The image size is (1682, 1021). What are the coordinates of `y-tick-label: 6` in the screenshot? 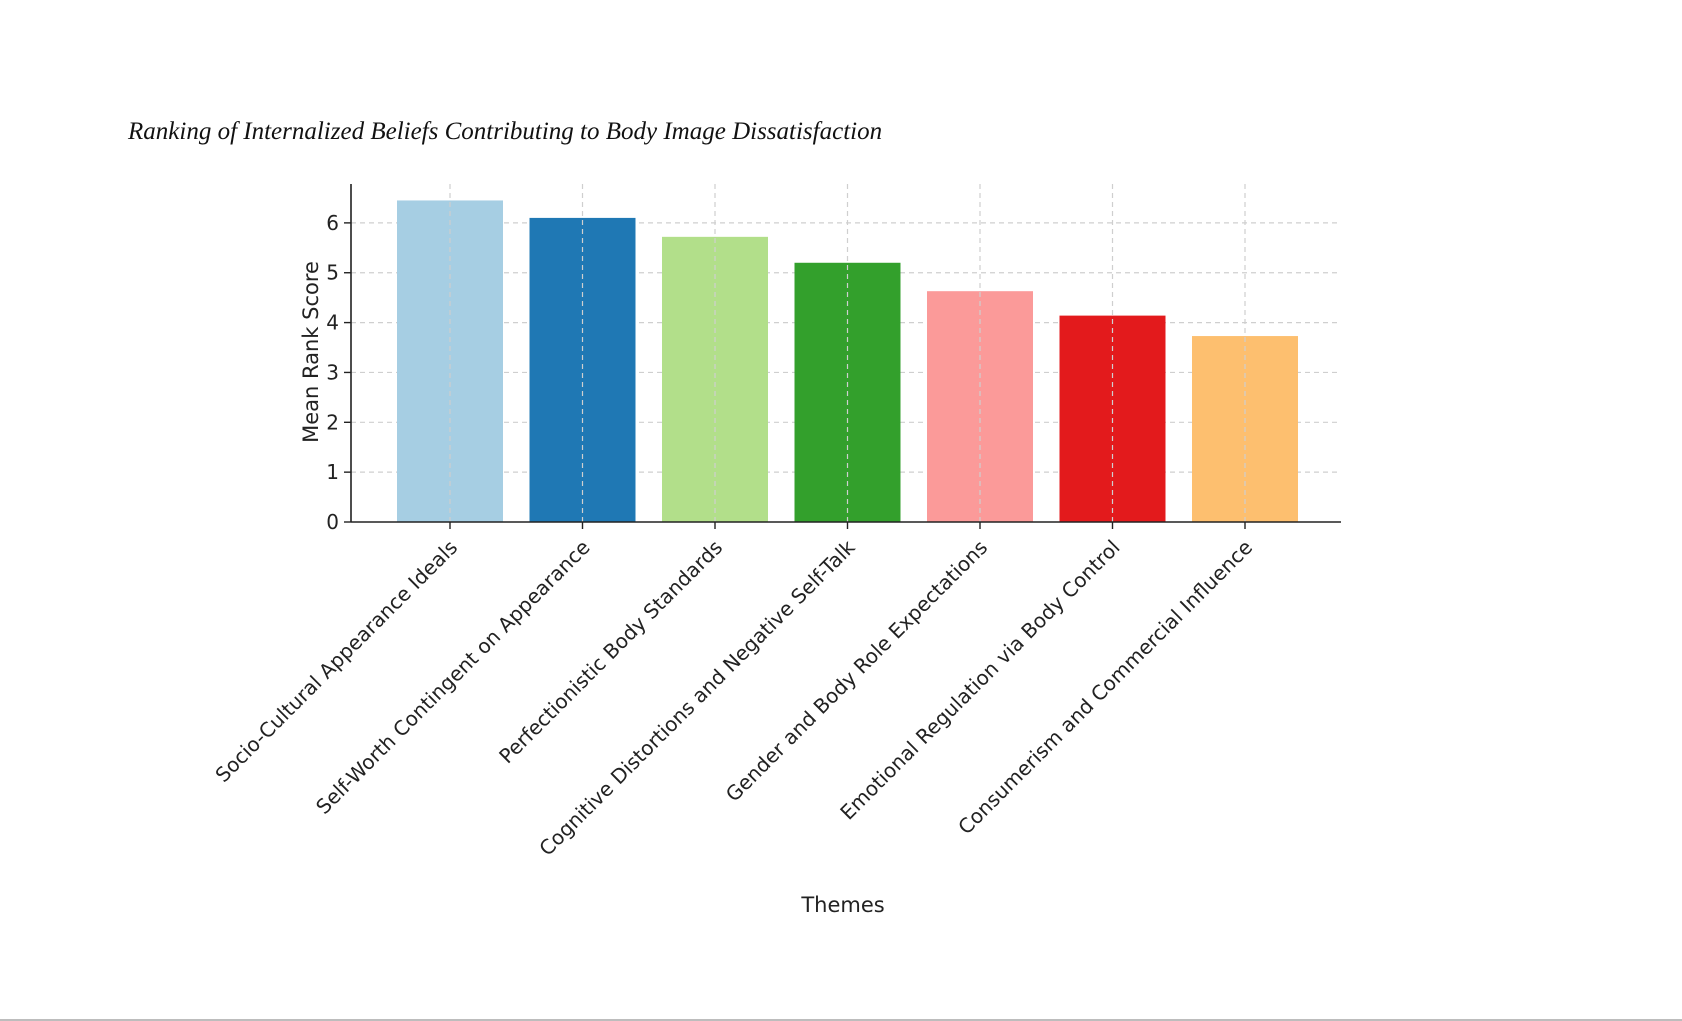 It's located at (332, 223).